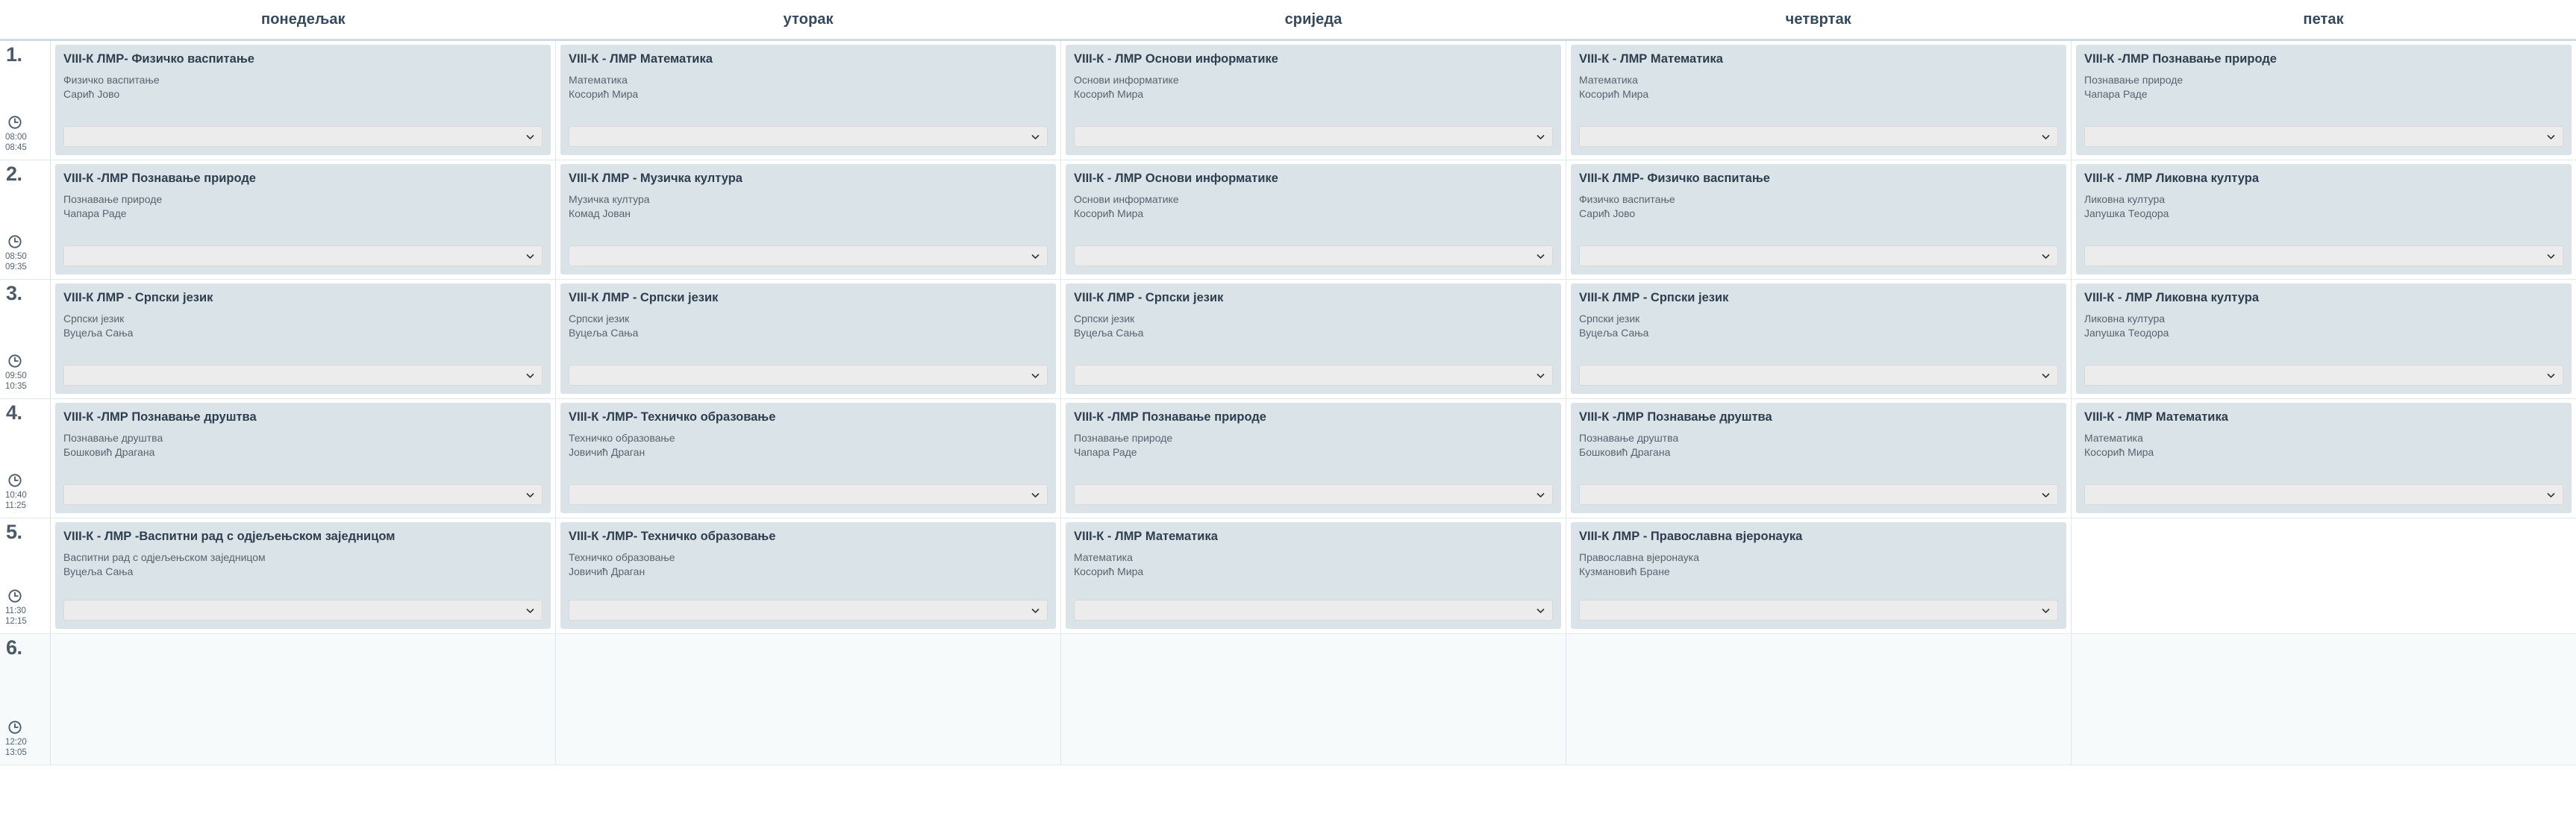 The height and width of the screenshot is (834, 2576). I want to click on lesson-subject: Математика, so click(1608, 79).